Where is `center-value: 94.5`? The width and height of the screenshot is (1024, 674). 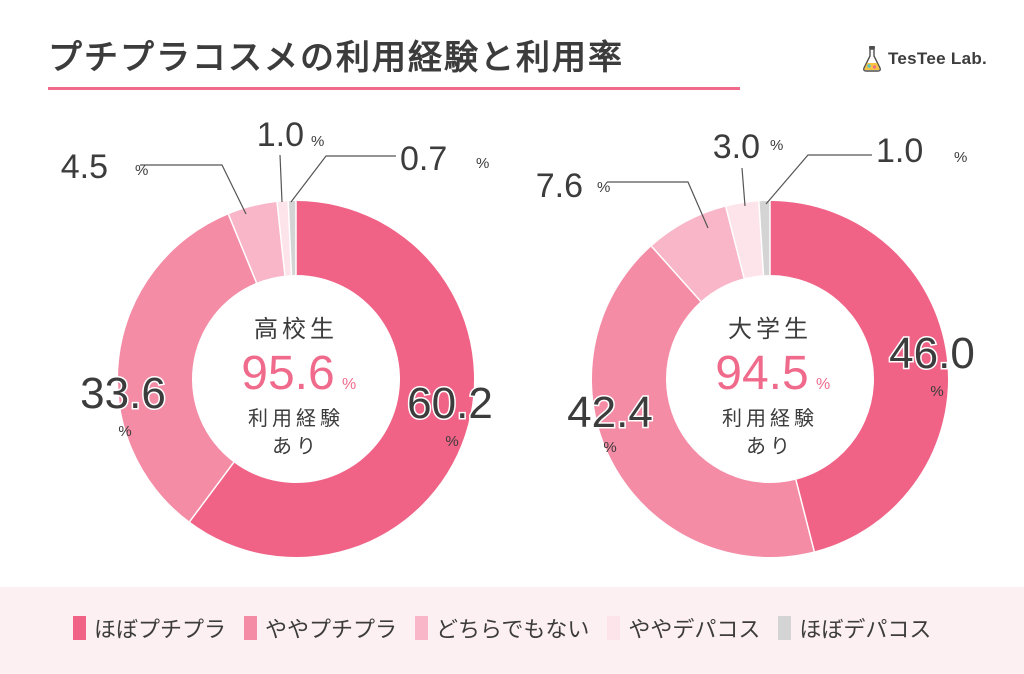
center-value: 94.5 is located at coordinates (761, 373).